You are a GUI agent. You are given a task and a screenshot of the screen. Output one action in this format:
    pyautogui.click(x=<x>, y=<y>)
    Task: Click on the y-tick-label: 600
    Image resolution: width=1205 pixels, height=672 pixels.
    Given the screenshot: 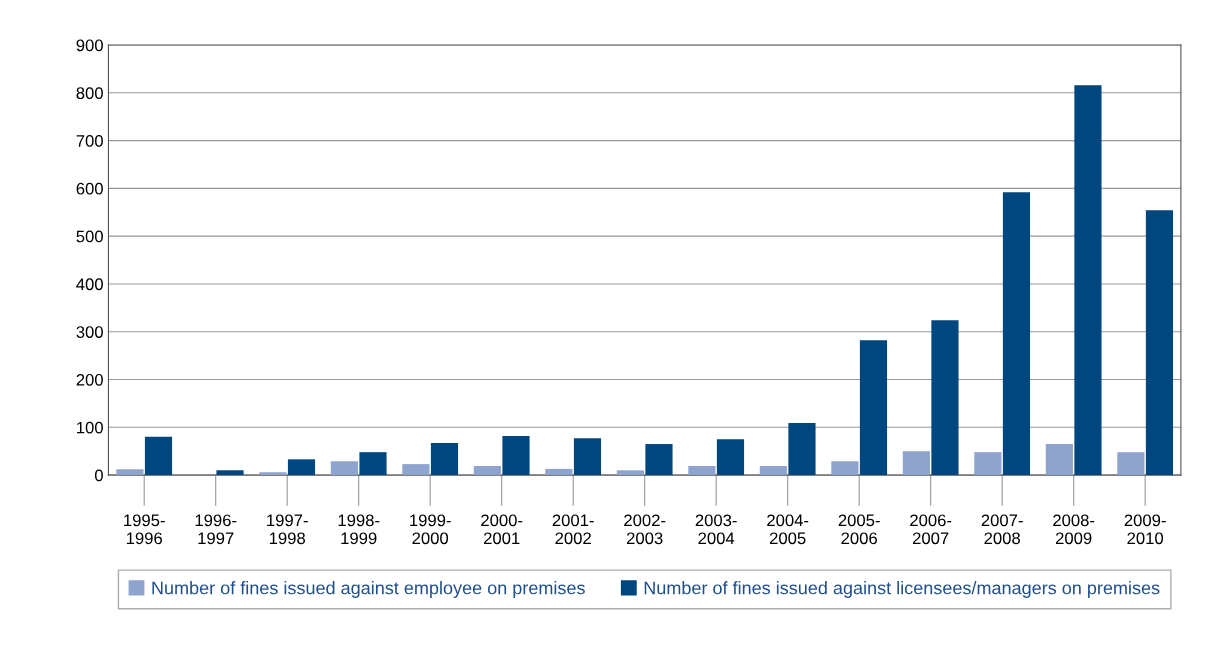 What is the action you would take?
    pyautogui.click(x=89, y=188)
    